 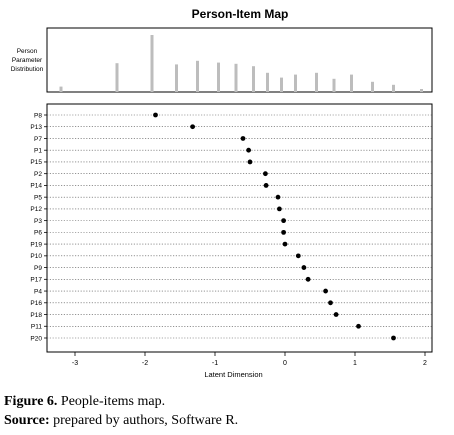 I want to click on item-label: P20, so click(x=36, y=338).